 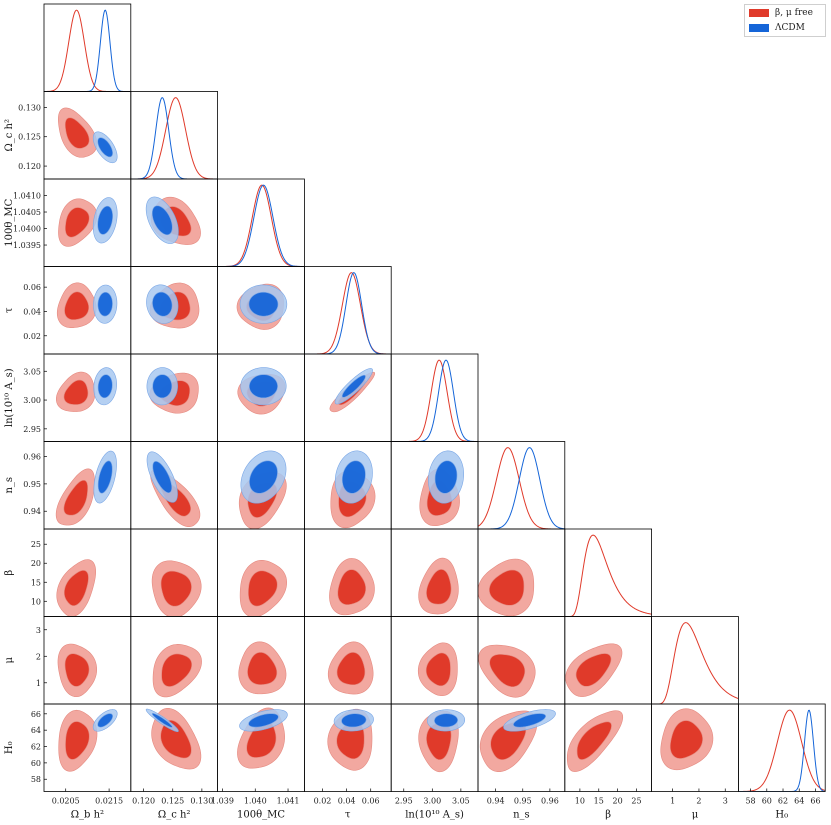 What do you see at coordinates (348, 815) in the screenshot?
I see `x-axis-label-tau: τ` at bounding box center [348, 815].